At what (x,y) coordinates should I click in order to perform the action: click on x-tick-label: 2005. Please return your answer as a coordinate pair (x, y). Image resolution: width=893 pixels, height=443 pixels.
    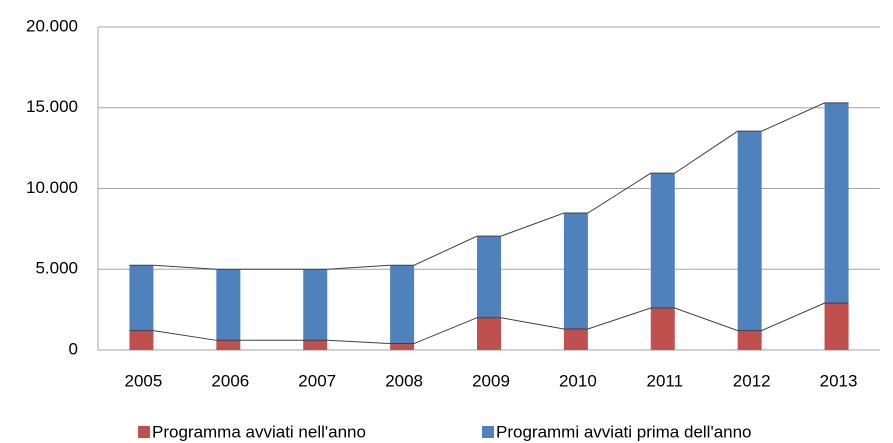
    Looking at the image, I should click on (144, 380).